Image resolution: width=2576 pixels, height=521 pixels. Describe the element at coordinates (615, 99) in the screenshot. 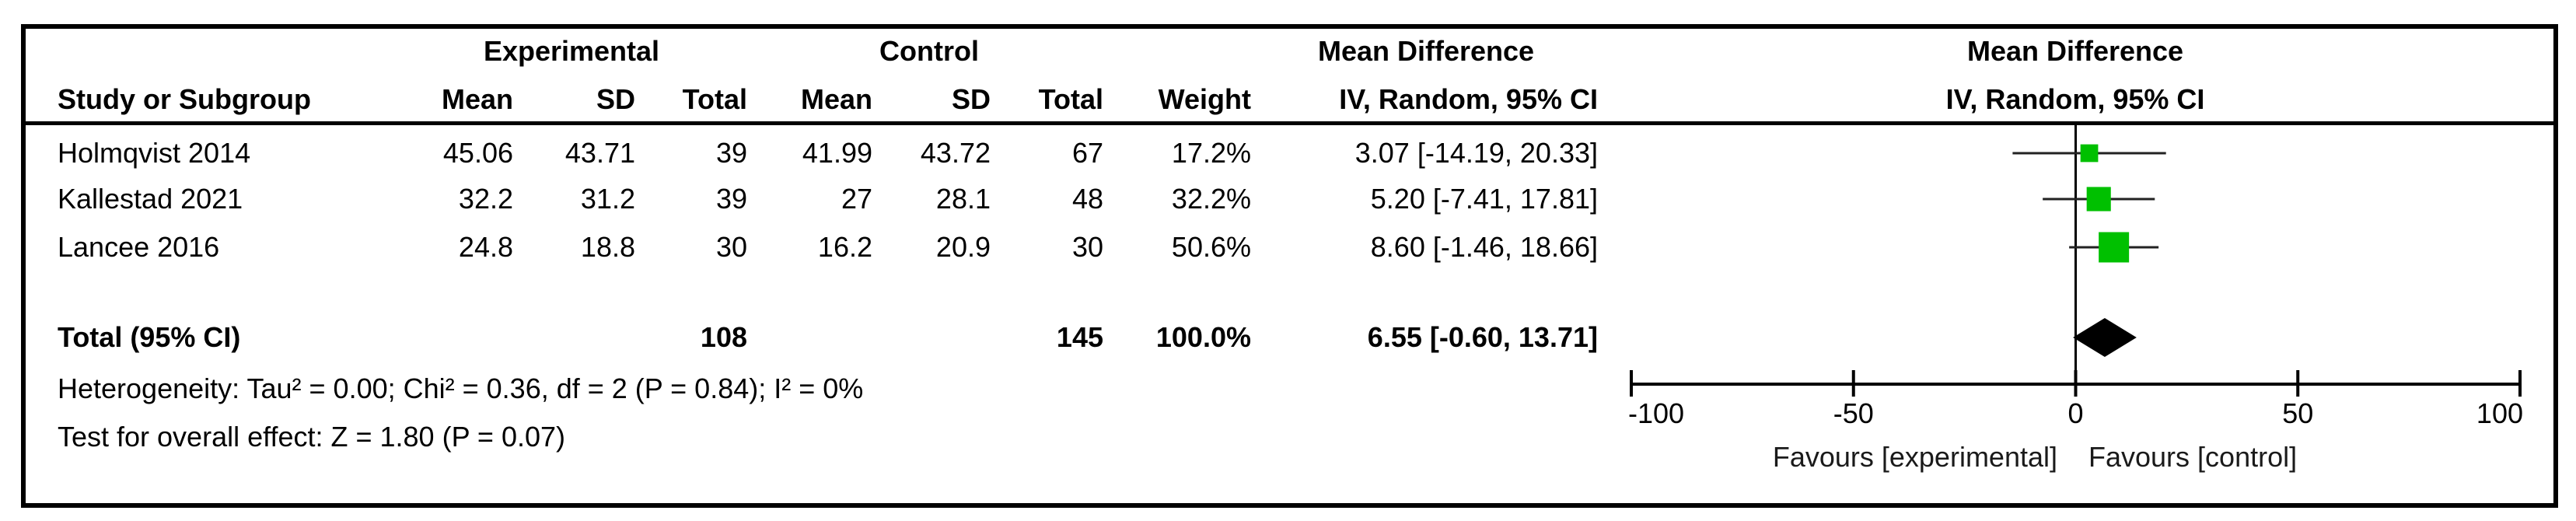

I see `exp-sd-header: SD` at that location.